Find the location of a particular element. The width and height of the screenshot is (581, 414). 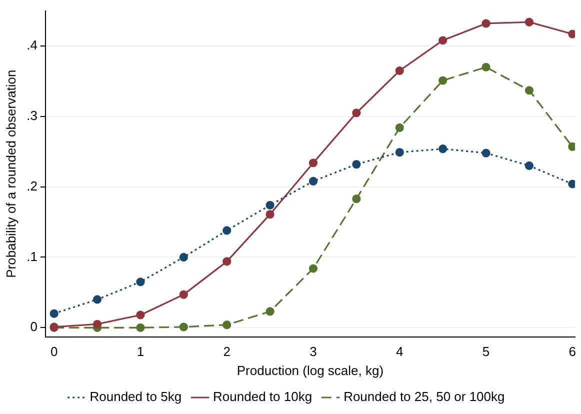

legend-label: Rounded to 25, 50 or 100kg is located at coordinates (424, 396).